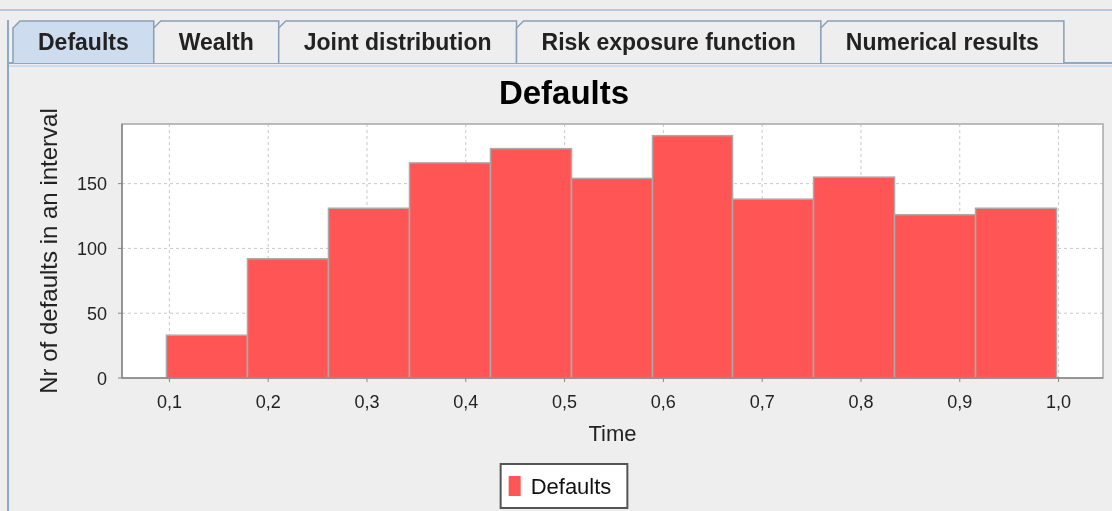  Describe the element at coordinates (101, 378) in the screenshot. I see `y-tick-label: 0` at that location.